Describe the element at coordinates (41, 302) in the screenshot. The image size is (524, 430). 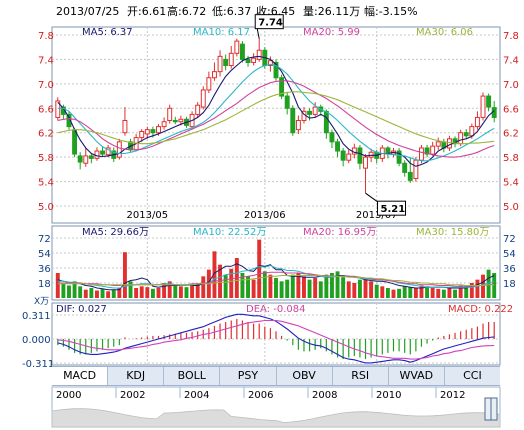
I see `volume-unit-label: X万` at that location.